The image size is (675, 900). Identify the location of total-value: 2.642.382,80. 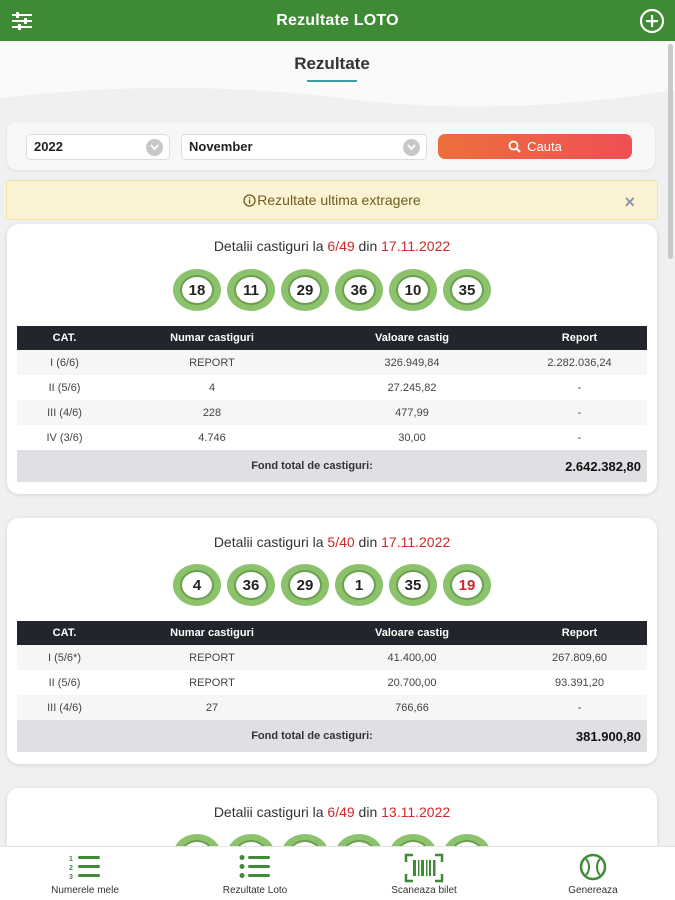
(579, 466).